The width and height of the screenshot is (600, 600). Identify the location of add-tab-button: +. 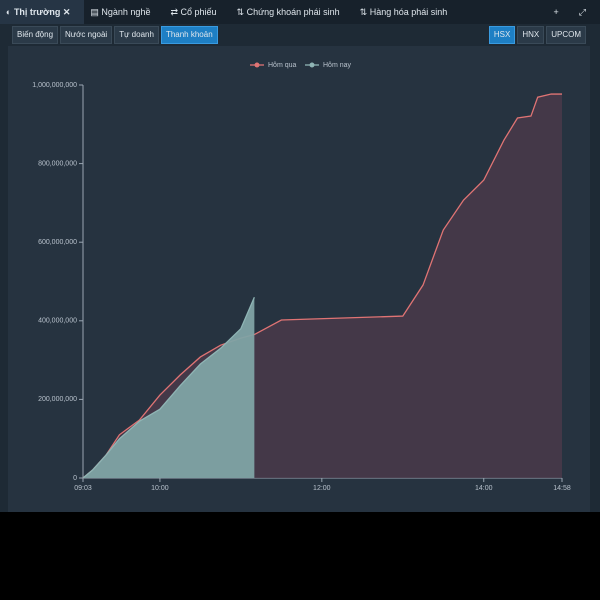
(556, 12).